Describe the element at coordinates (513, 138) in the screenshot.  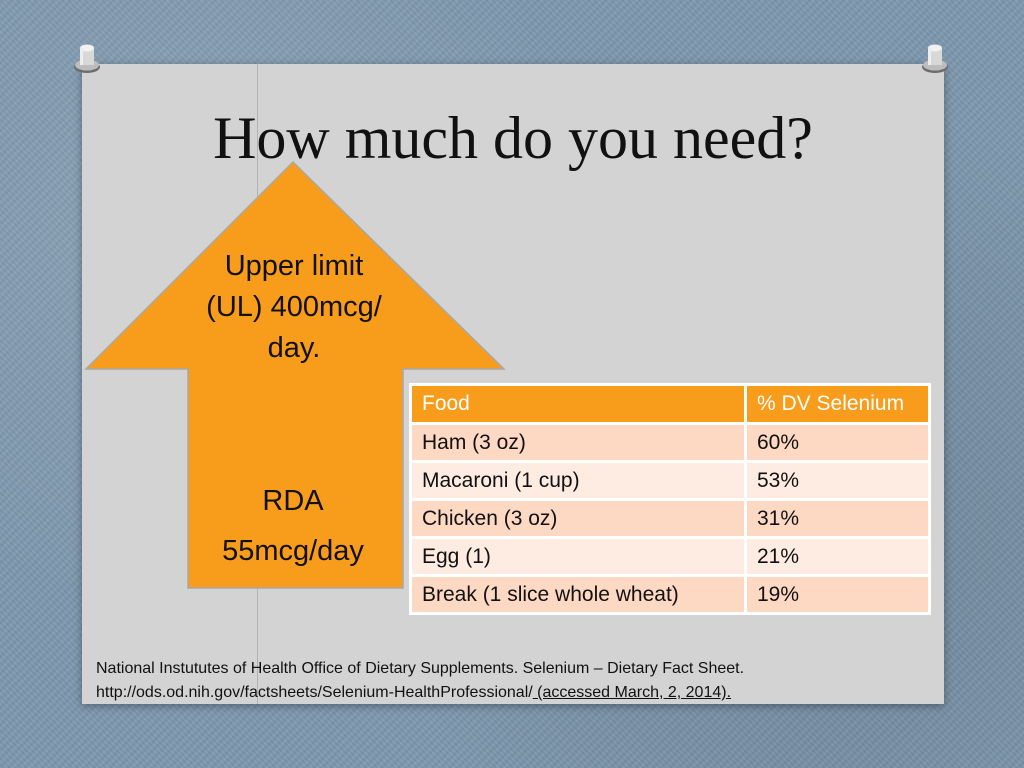
I see `slide-title: How much do you need?` at that location.